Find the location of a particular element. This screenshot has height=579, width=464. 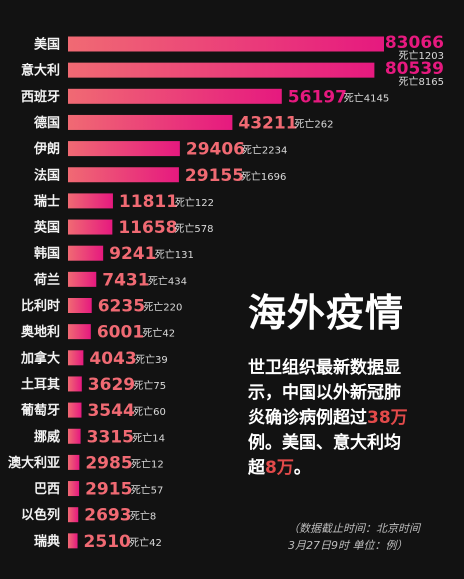

note-line-2: 3月27日9时 单位：例） is located at coordinates (348, 545).